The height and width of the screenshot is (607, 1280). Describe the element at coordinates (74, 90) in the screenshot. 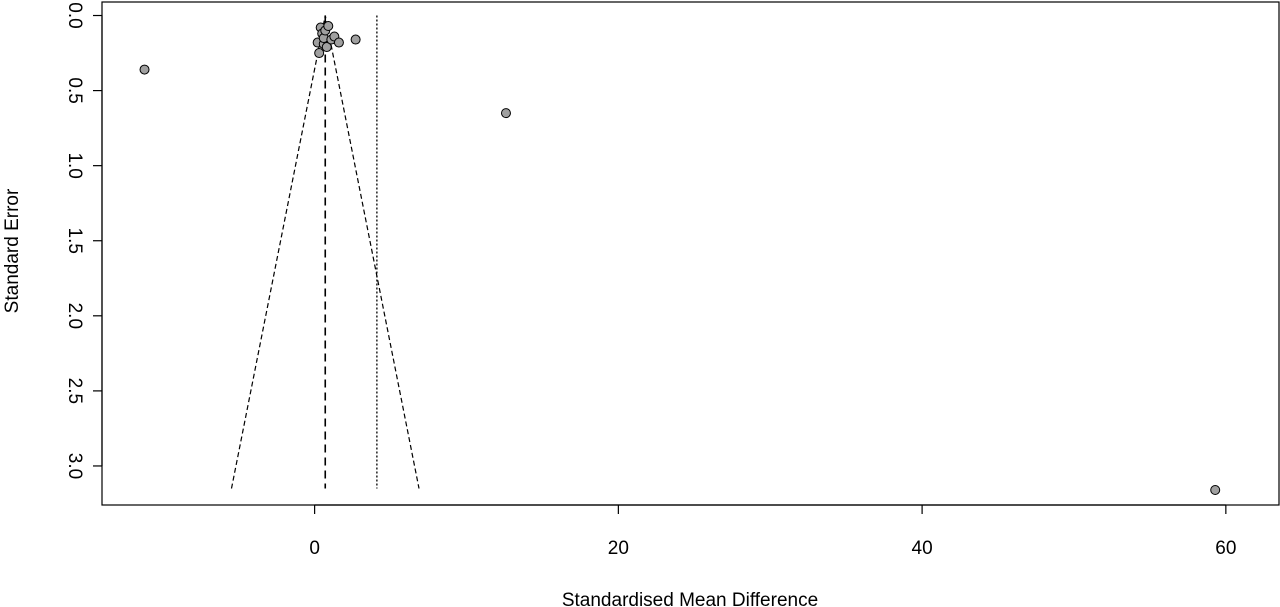

I see `y-tick-label: 0.5` at that location.